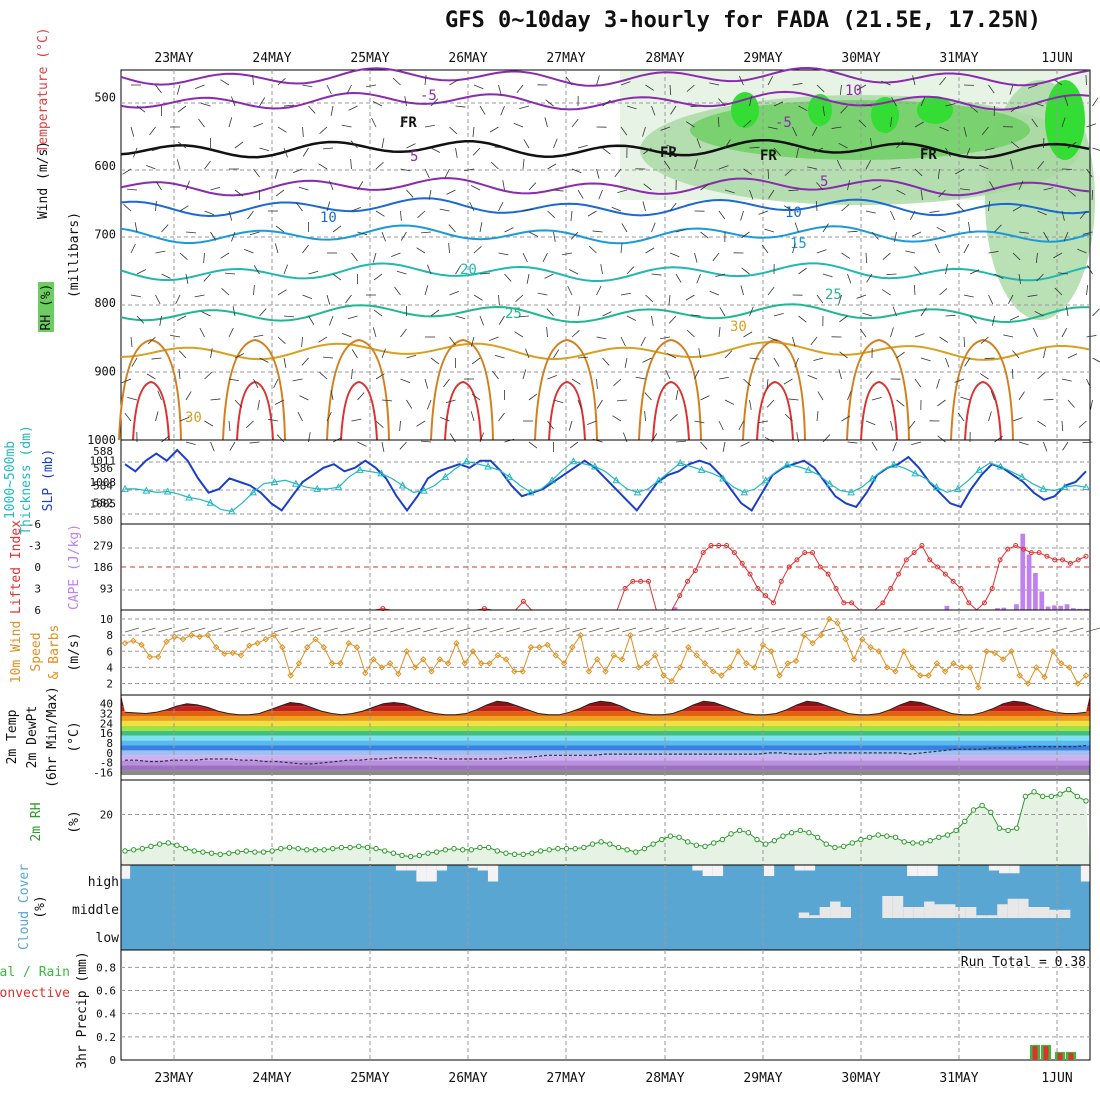 This screenshot has height=1104, width=1100. I want to click on warm-contour, so click(358, 390).